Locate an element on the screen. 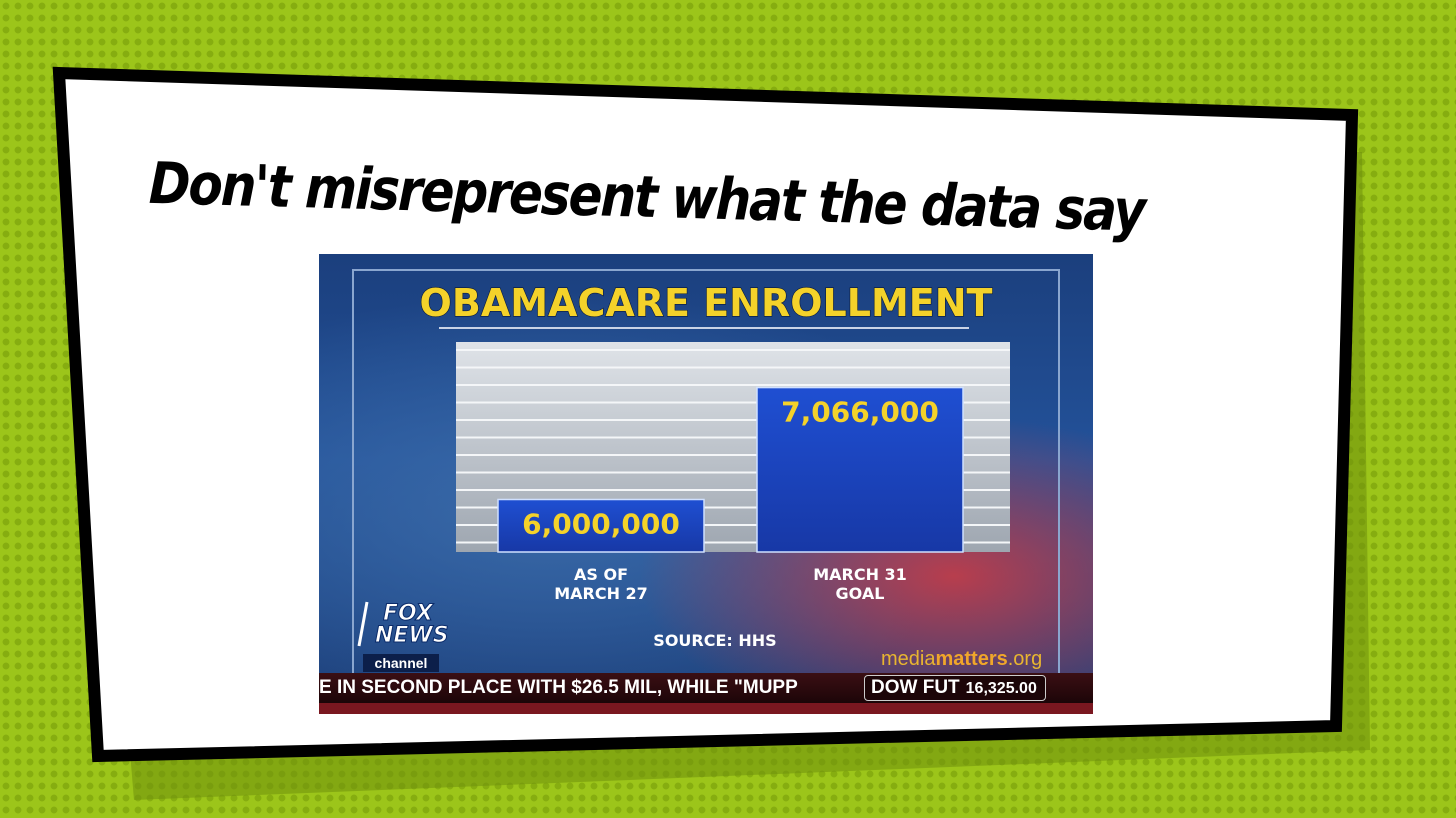 The image size is (1456, 818). data-label-0: 6,000,000 is located at coordinates (601, 524).